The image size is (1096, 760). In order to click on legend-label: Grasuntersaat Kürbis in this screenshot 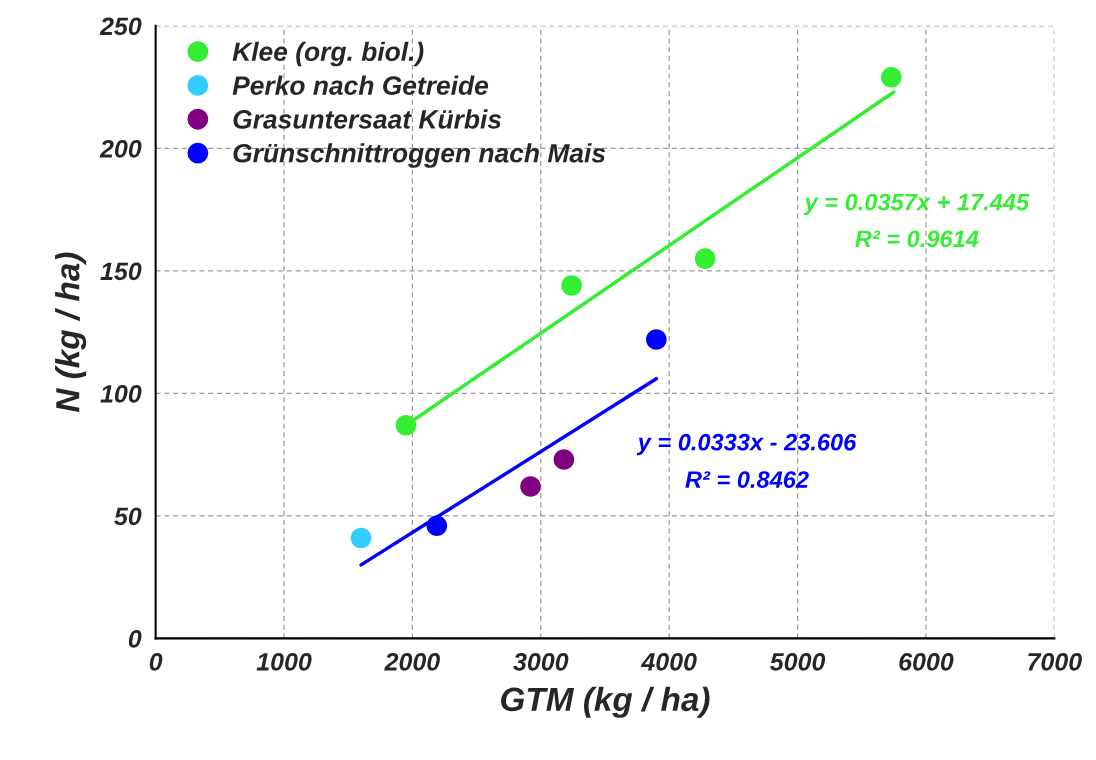, I will do `click(367, 119)`.